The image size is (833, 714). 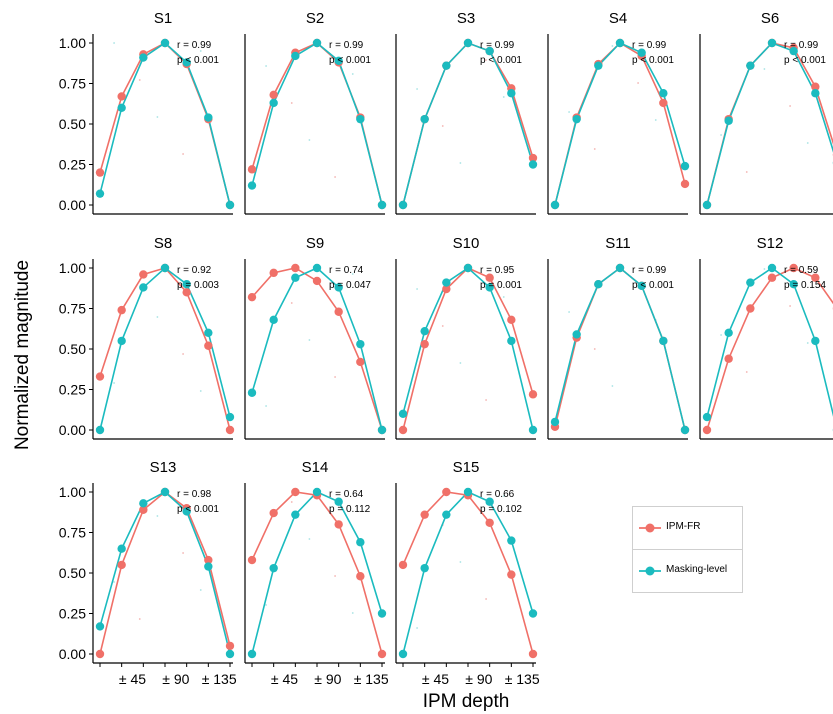 What do you see at coordinates (315, 467) in the screenshot?
I see `panel-title: S14` at bounding box center [315, 467].